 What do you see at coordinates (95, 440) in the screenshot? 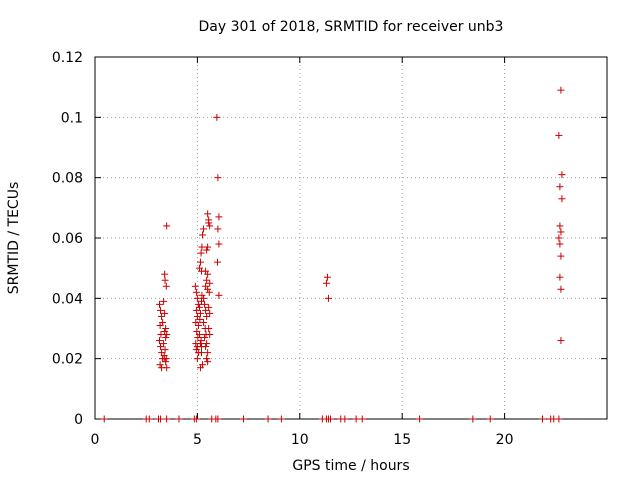
I see `x-tick-label: 0` at bounding box center [95, 440].